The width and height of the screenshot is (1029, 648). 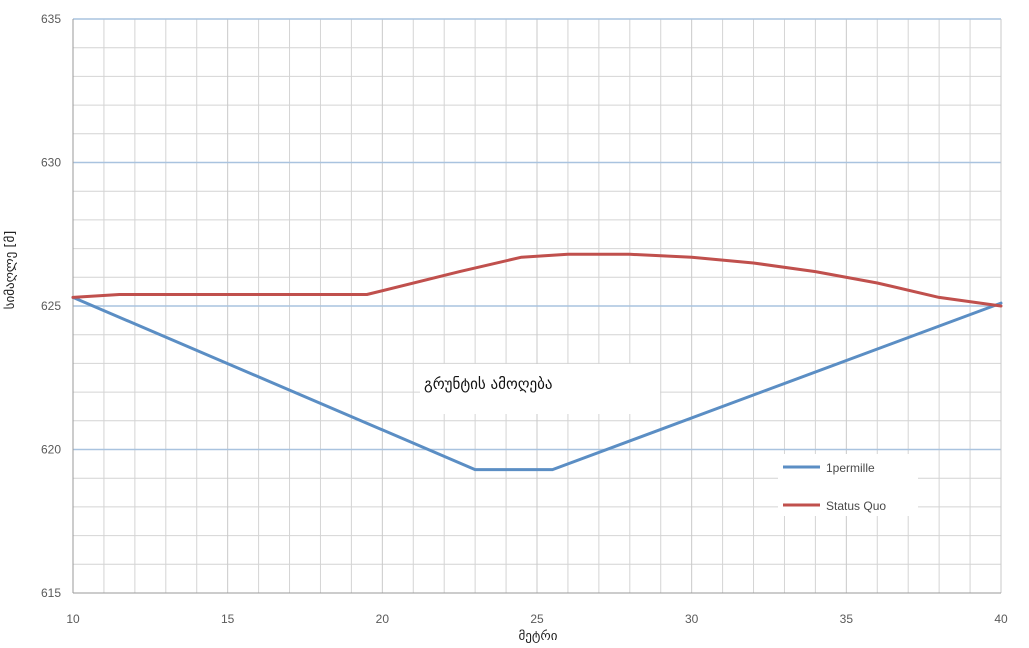 I want to click on legend: 1permille Status Quo, so click(x=848, y=485).